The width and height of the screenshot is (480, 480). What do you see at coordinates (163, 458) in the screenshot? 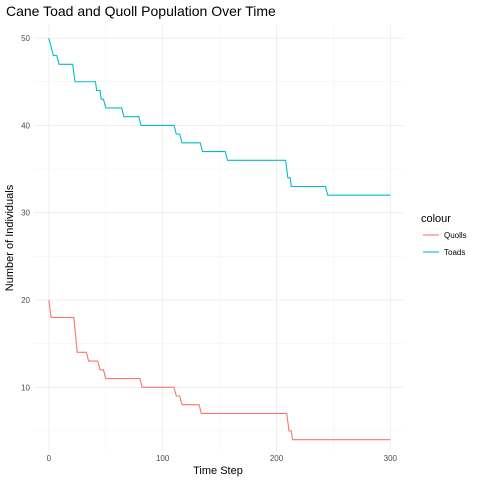
I see `x-tick-label: 100` at bounding box center [163, 458].